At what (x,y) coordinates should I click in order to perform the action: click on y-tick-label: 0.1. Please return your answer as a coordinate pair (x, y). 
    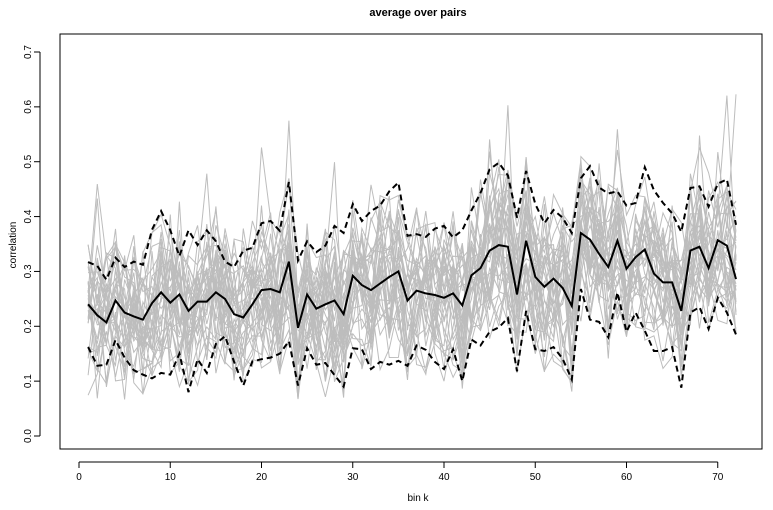
    Looking at the image, I should click on (28, 381).